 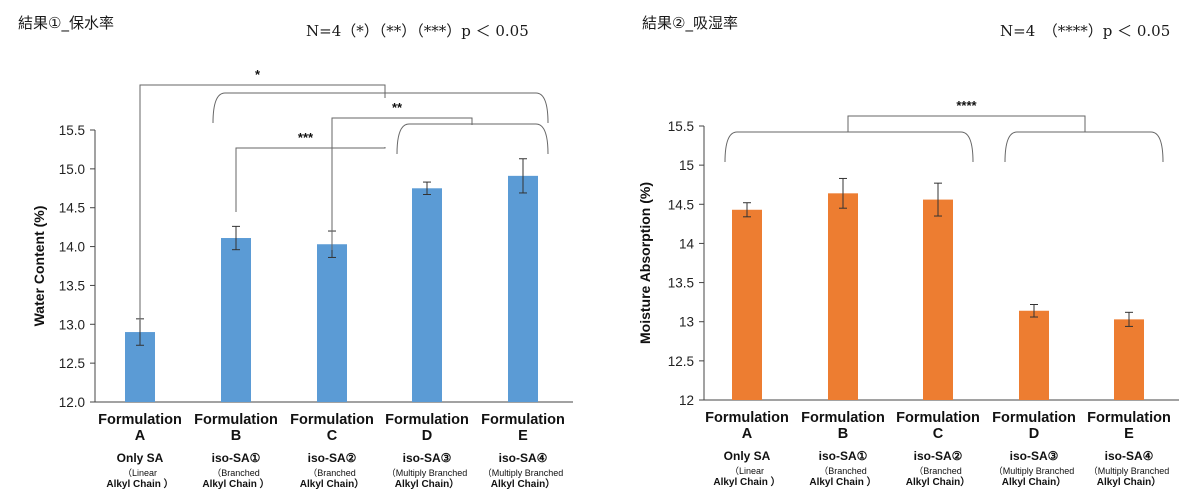 What do you see at coordinates (72, 208) in the screenshot?
I see `left-y-tick-label: 14.5` at bounding box center [72, 208].